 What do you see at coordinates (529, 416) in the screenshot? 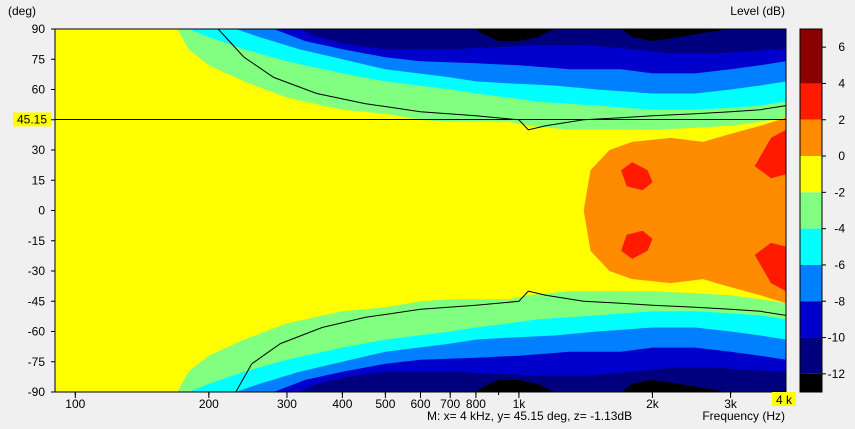
I see `cursor-readout: M: x= 4 kHz, y= 45.15 deg, z= -1.13dB` at bounding box center [529, 416].